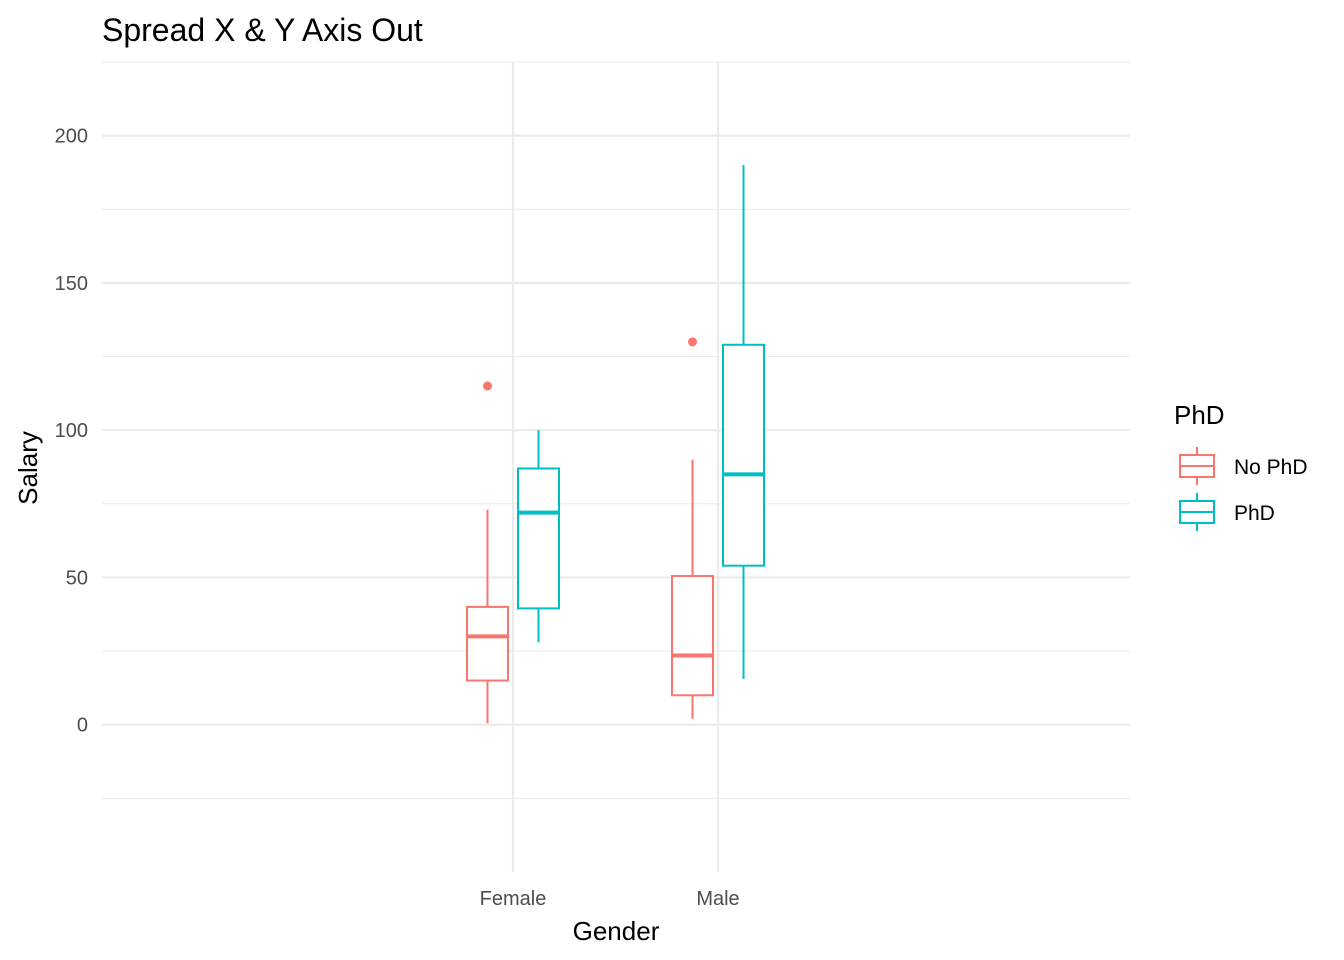 Image resolution: width=1344 pixels, height=960 pixels. I want to click on box-series, so click(615, 444).